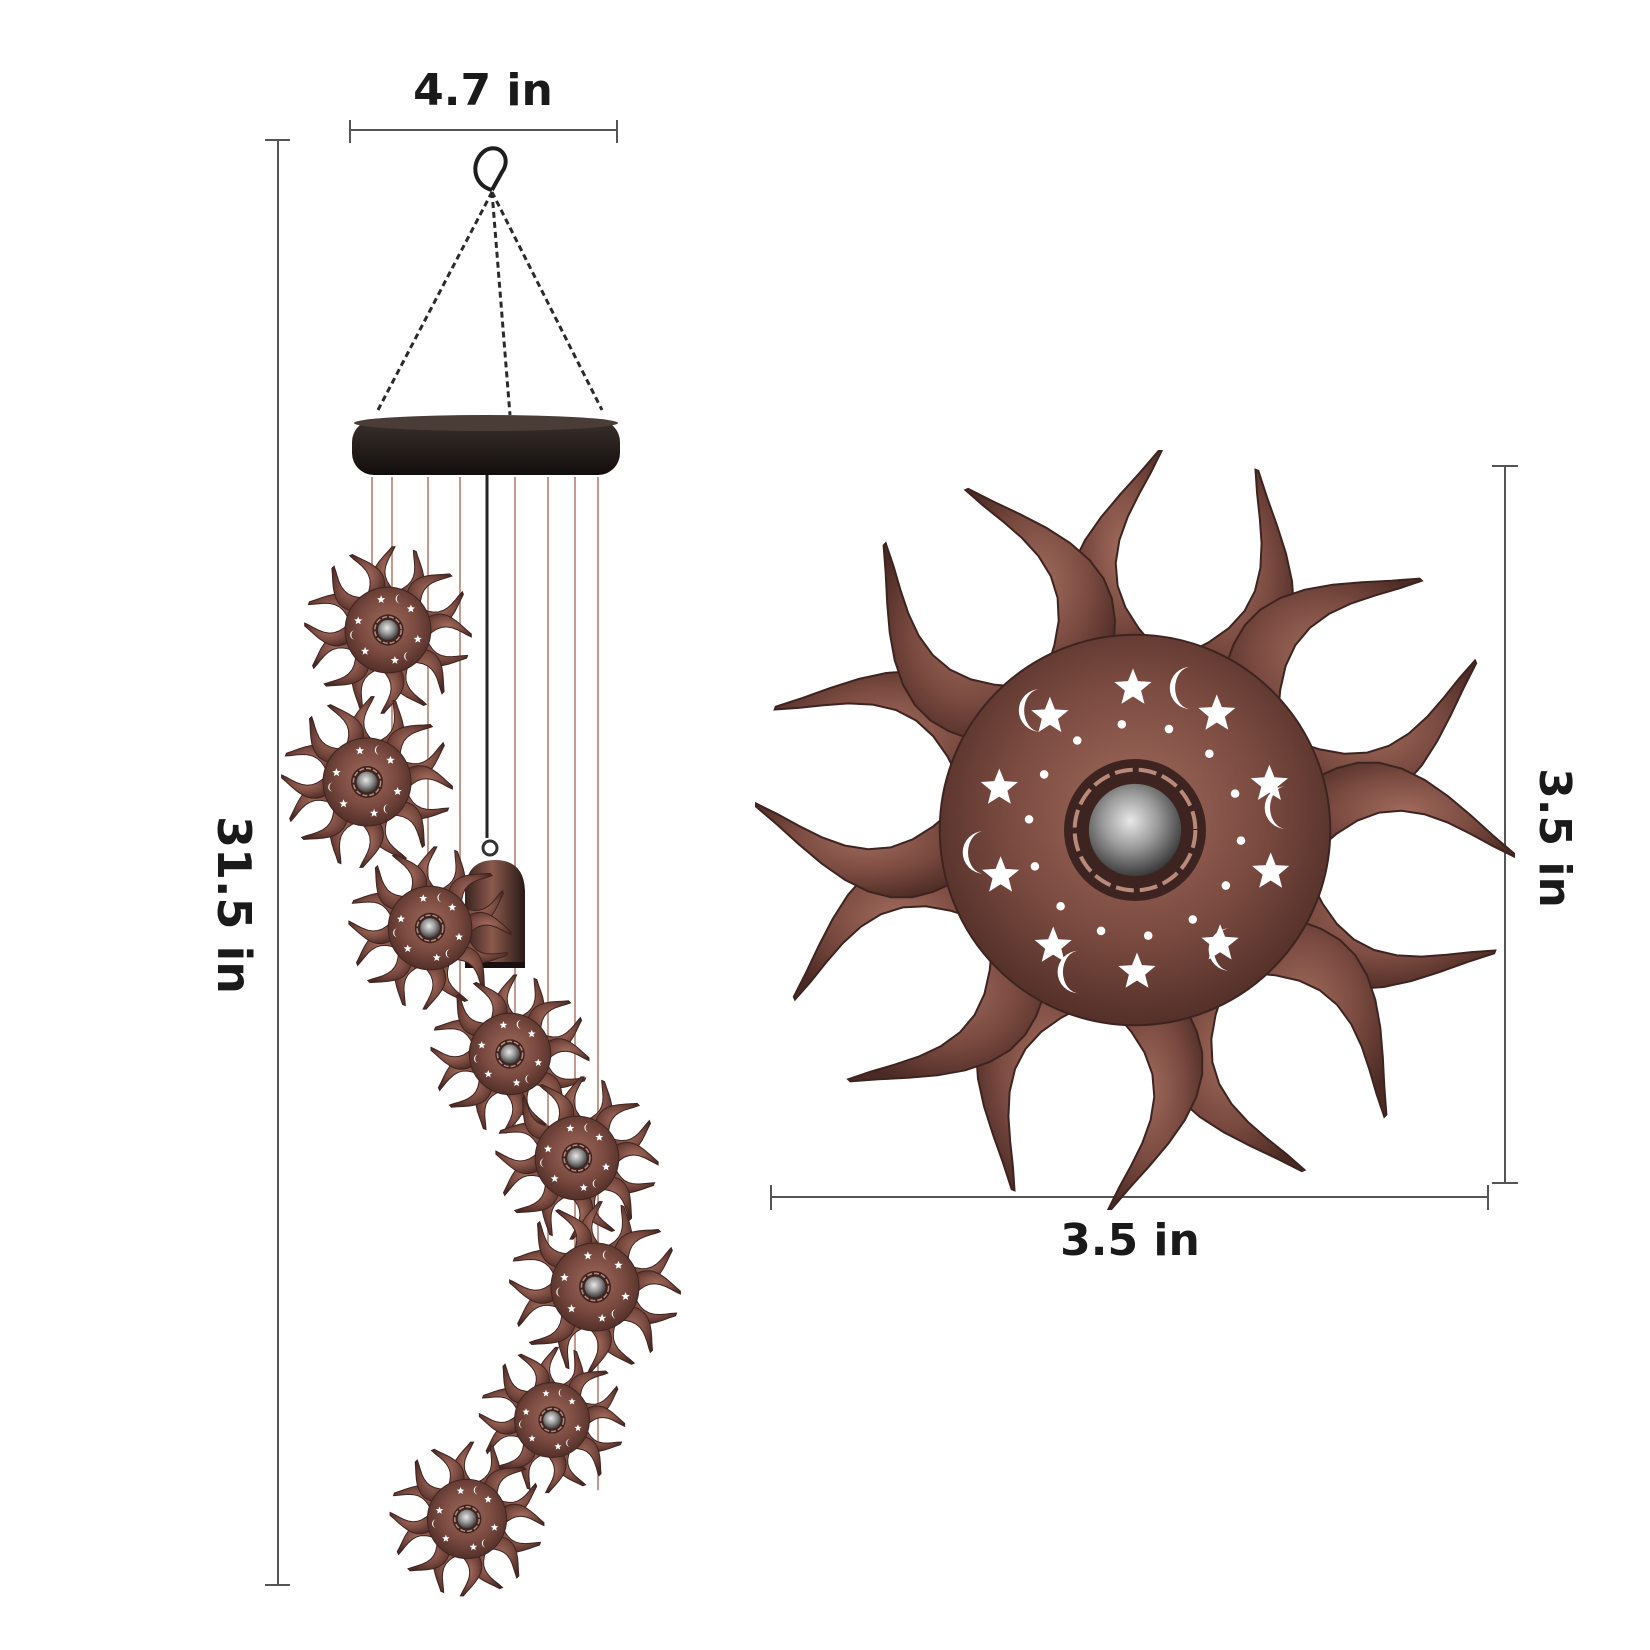  What do you see at coordinates (1130, 1240) in the screenshot?
I see `sun-width-label: 3.5 in` at bounding box center [1130, 1240].